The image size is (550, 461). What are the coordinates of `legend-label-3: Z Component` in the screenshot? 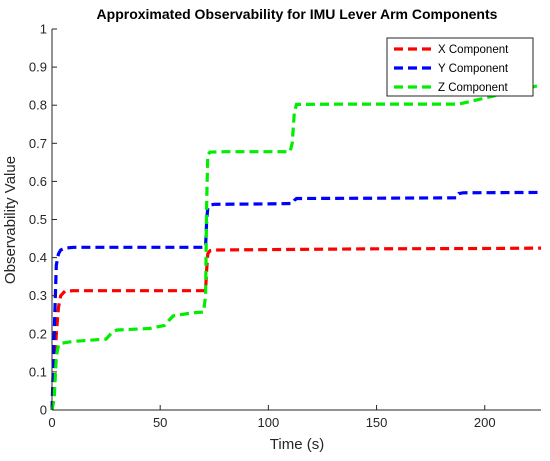 It's located at (473, 88).